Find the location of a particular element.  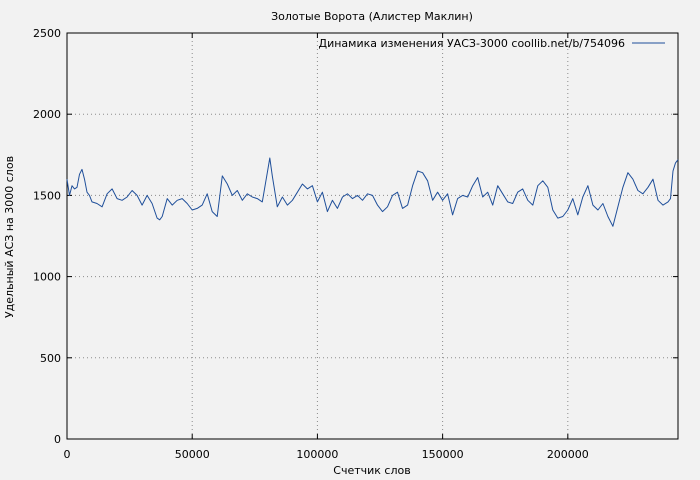

y-tick-label: 2000 is located at coordinates (47, 114).